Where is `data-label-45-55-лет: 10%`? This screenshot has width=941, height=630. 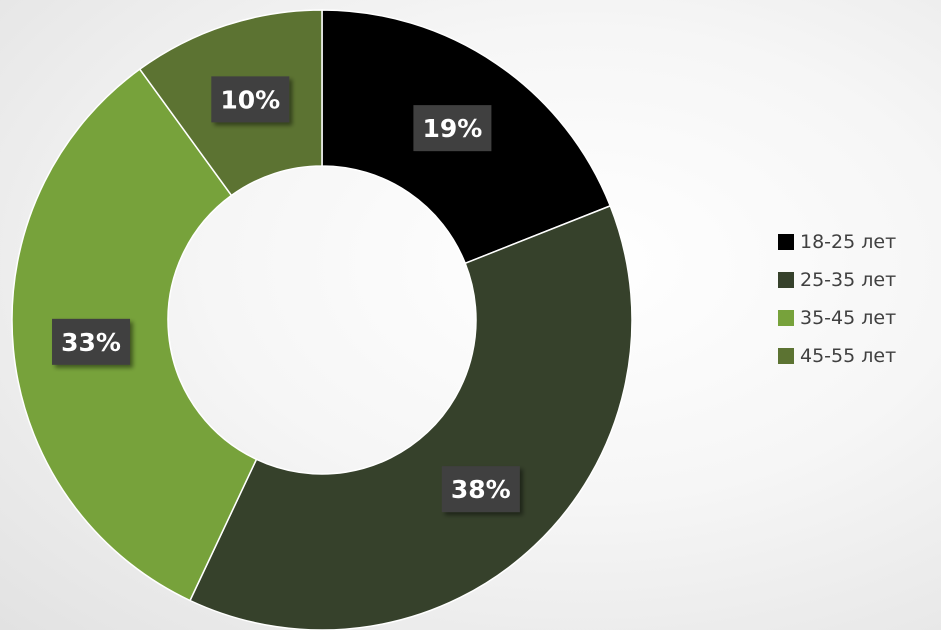 data-label-45-55-лет: 10% is located at coordinates (250, 99).